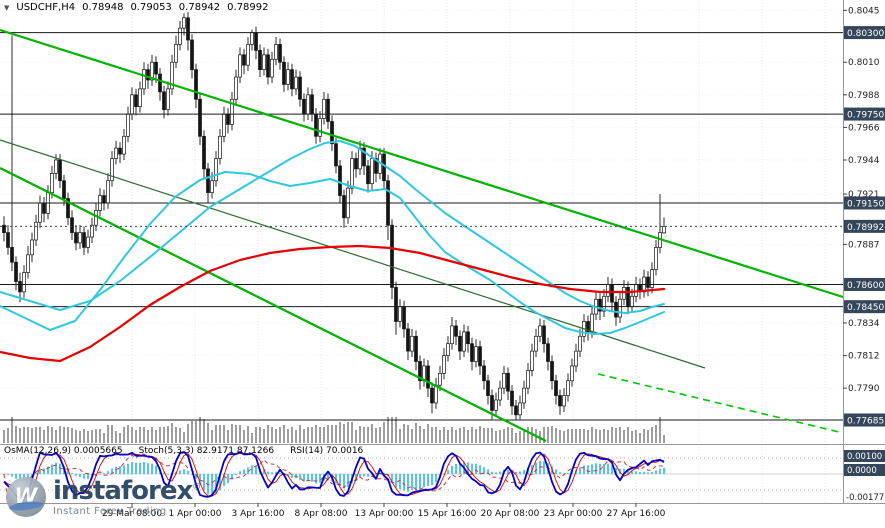  Describe the element at coordinates (865, 308) in the screenshot. I see `price-badge-label: 0.78450` at that location.